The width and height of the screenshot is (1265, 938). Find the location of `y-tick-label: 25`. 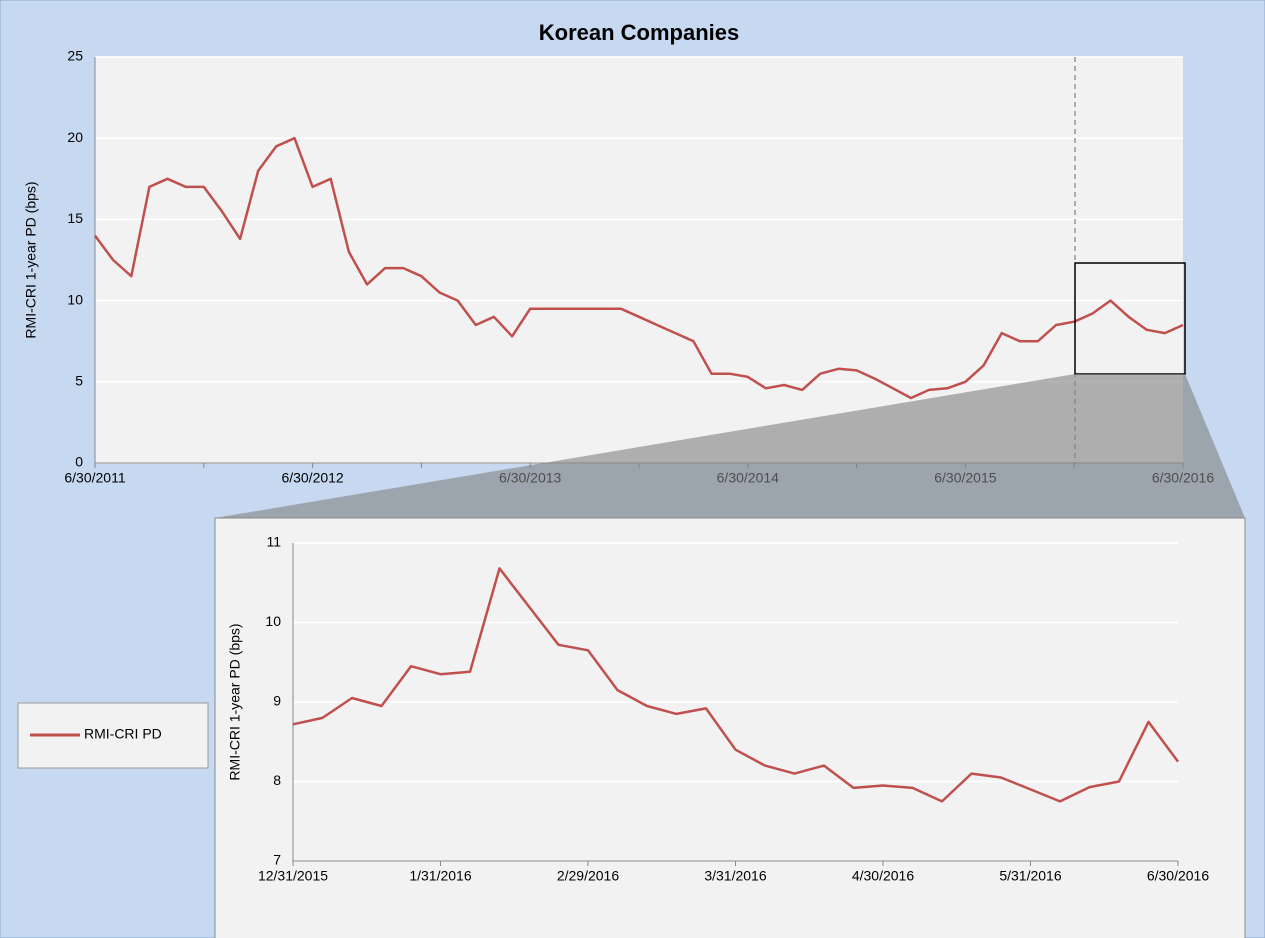

y-tick-label: 25 is located at coordinates (75, 56).